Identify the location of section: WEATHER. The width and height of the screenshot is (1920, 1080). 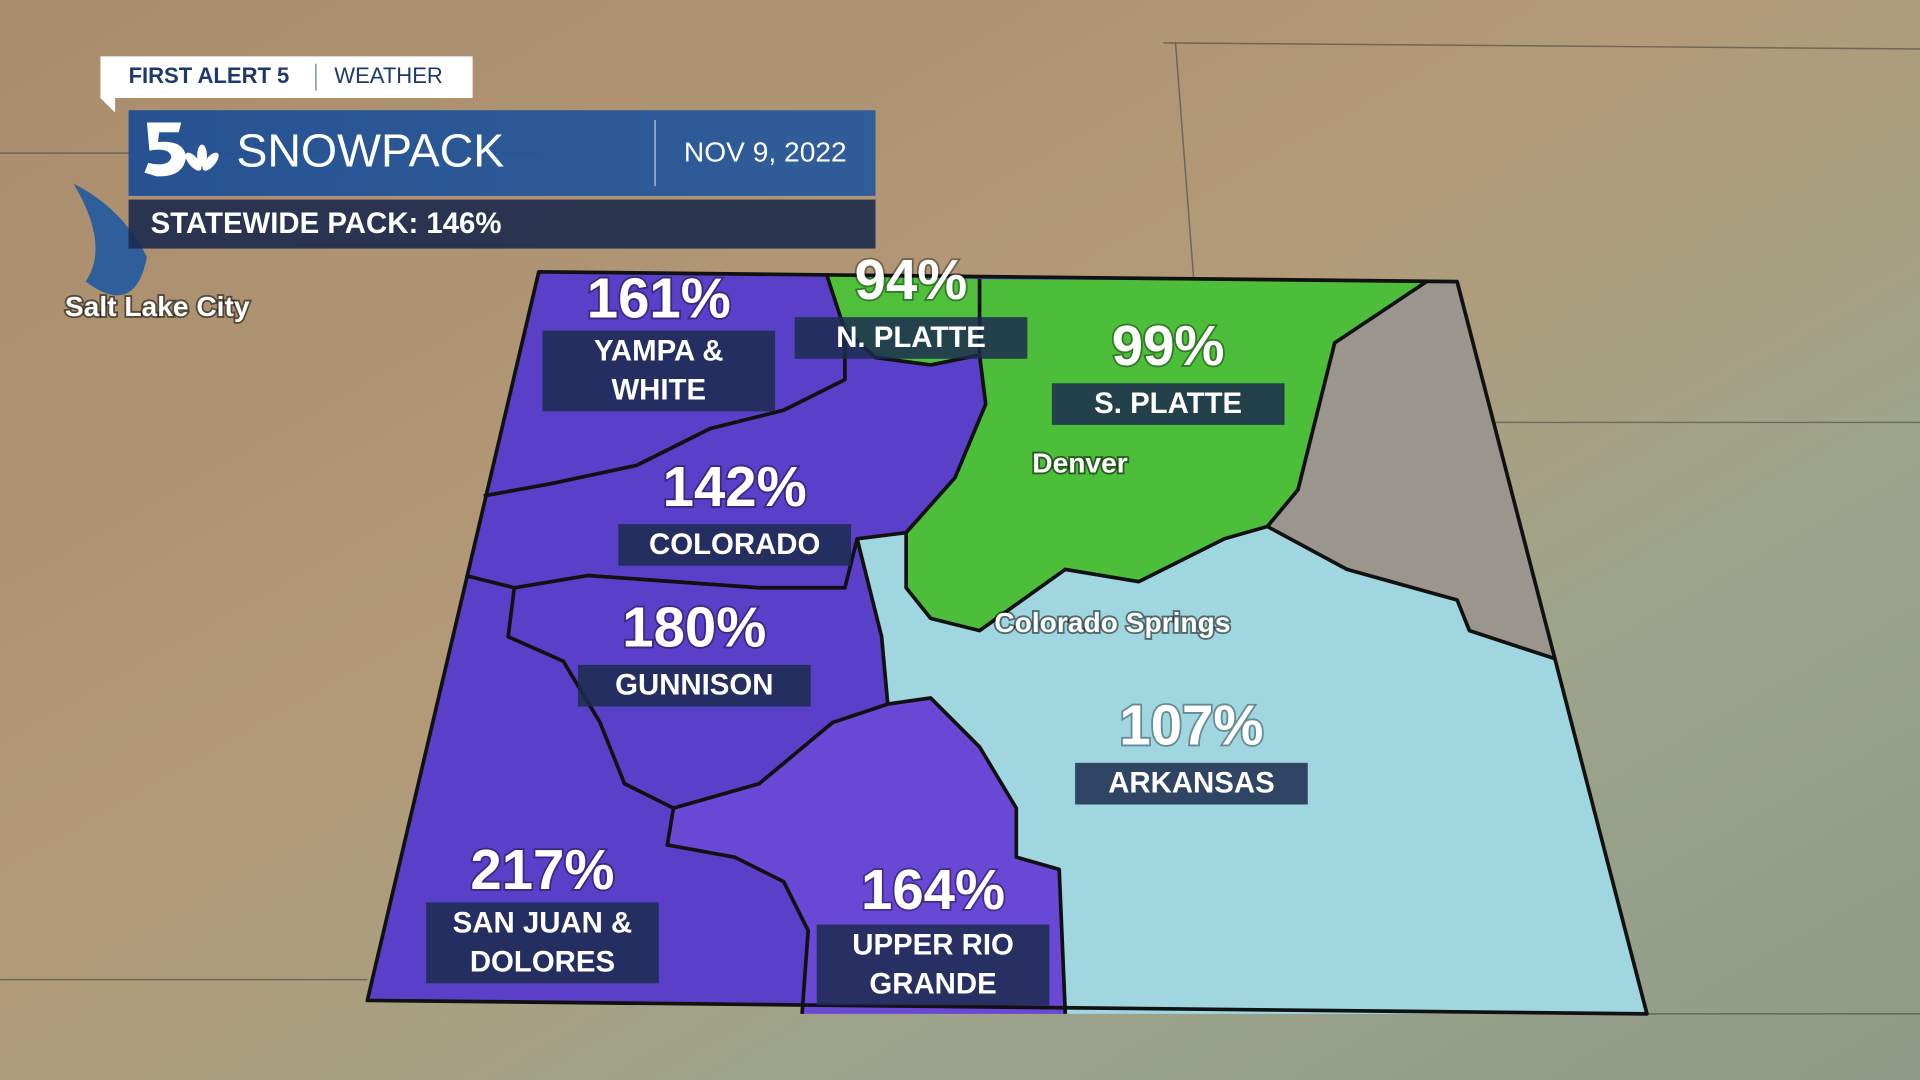
(388, 75).